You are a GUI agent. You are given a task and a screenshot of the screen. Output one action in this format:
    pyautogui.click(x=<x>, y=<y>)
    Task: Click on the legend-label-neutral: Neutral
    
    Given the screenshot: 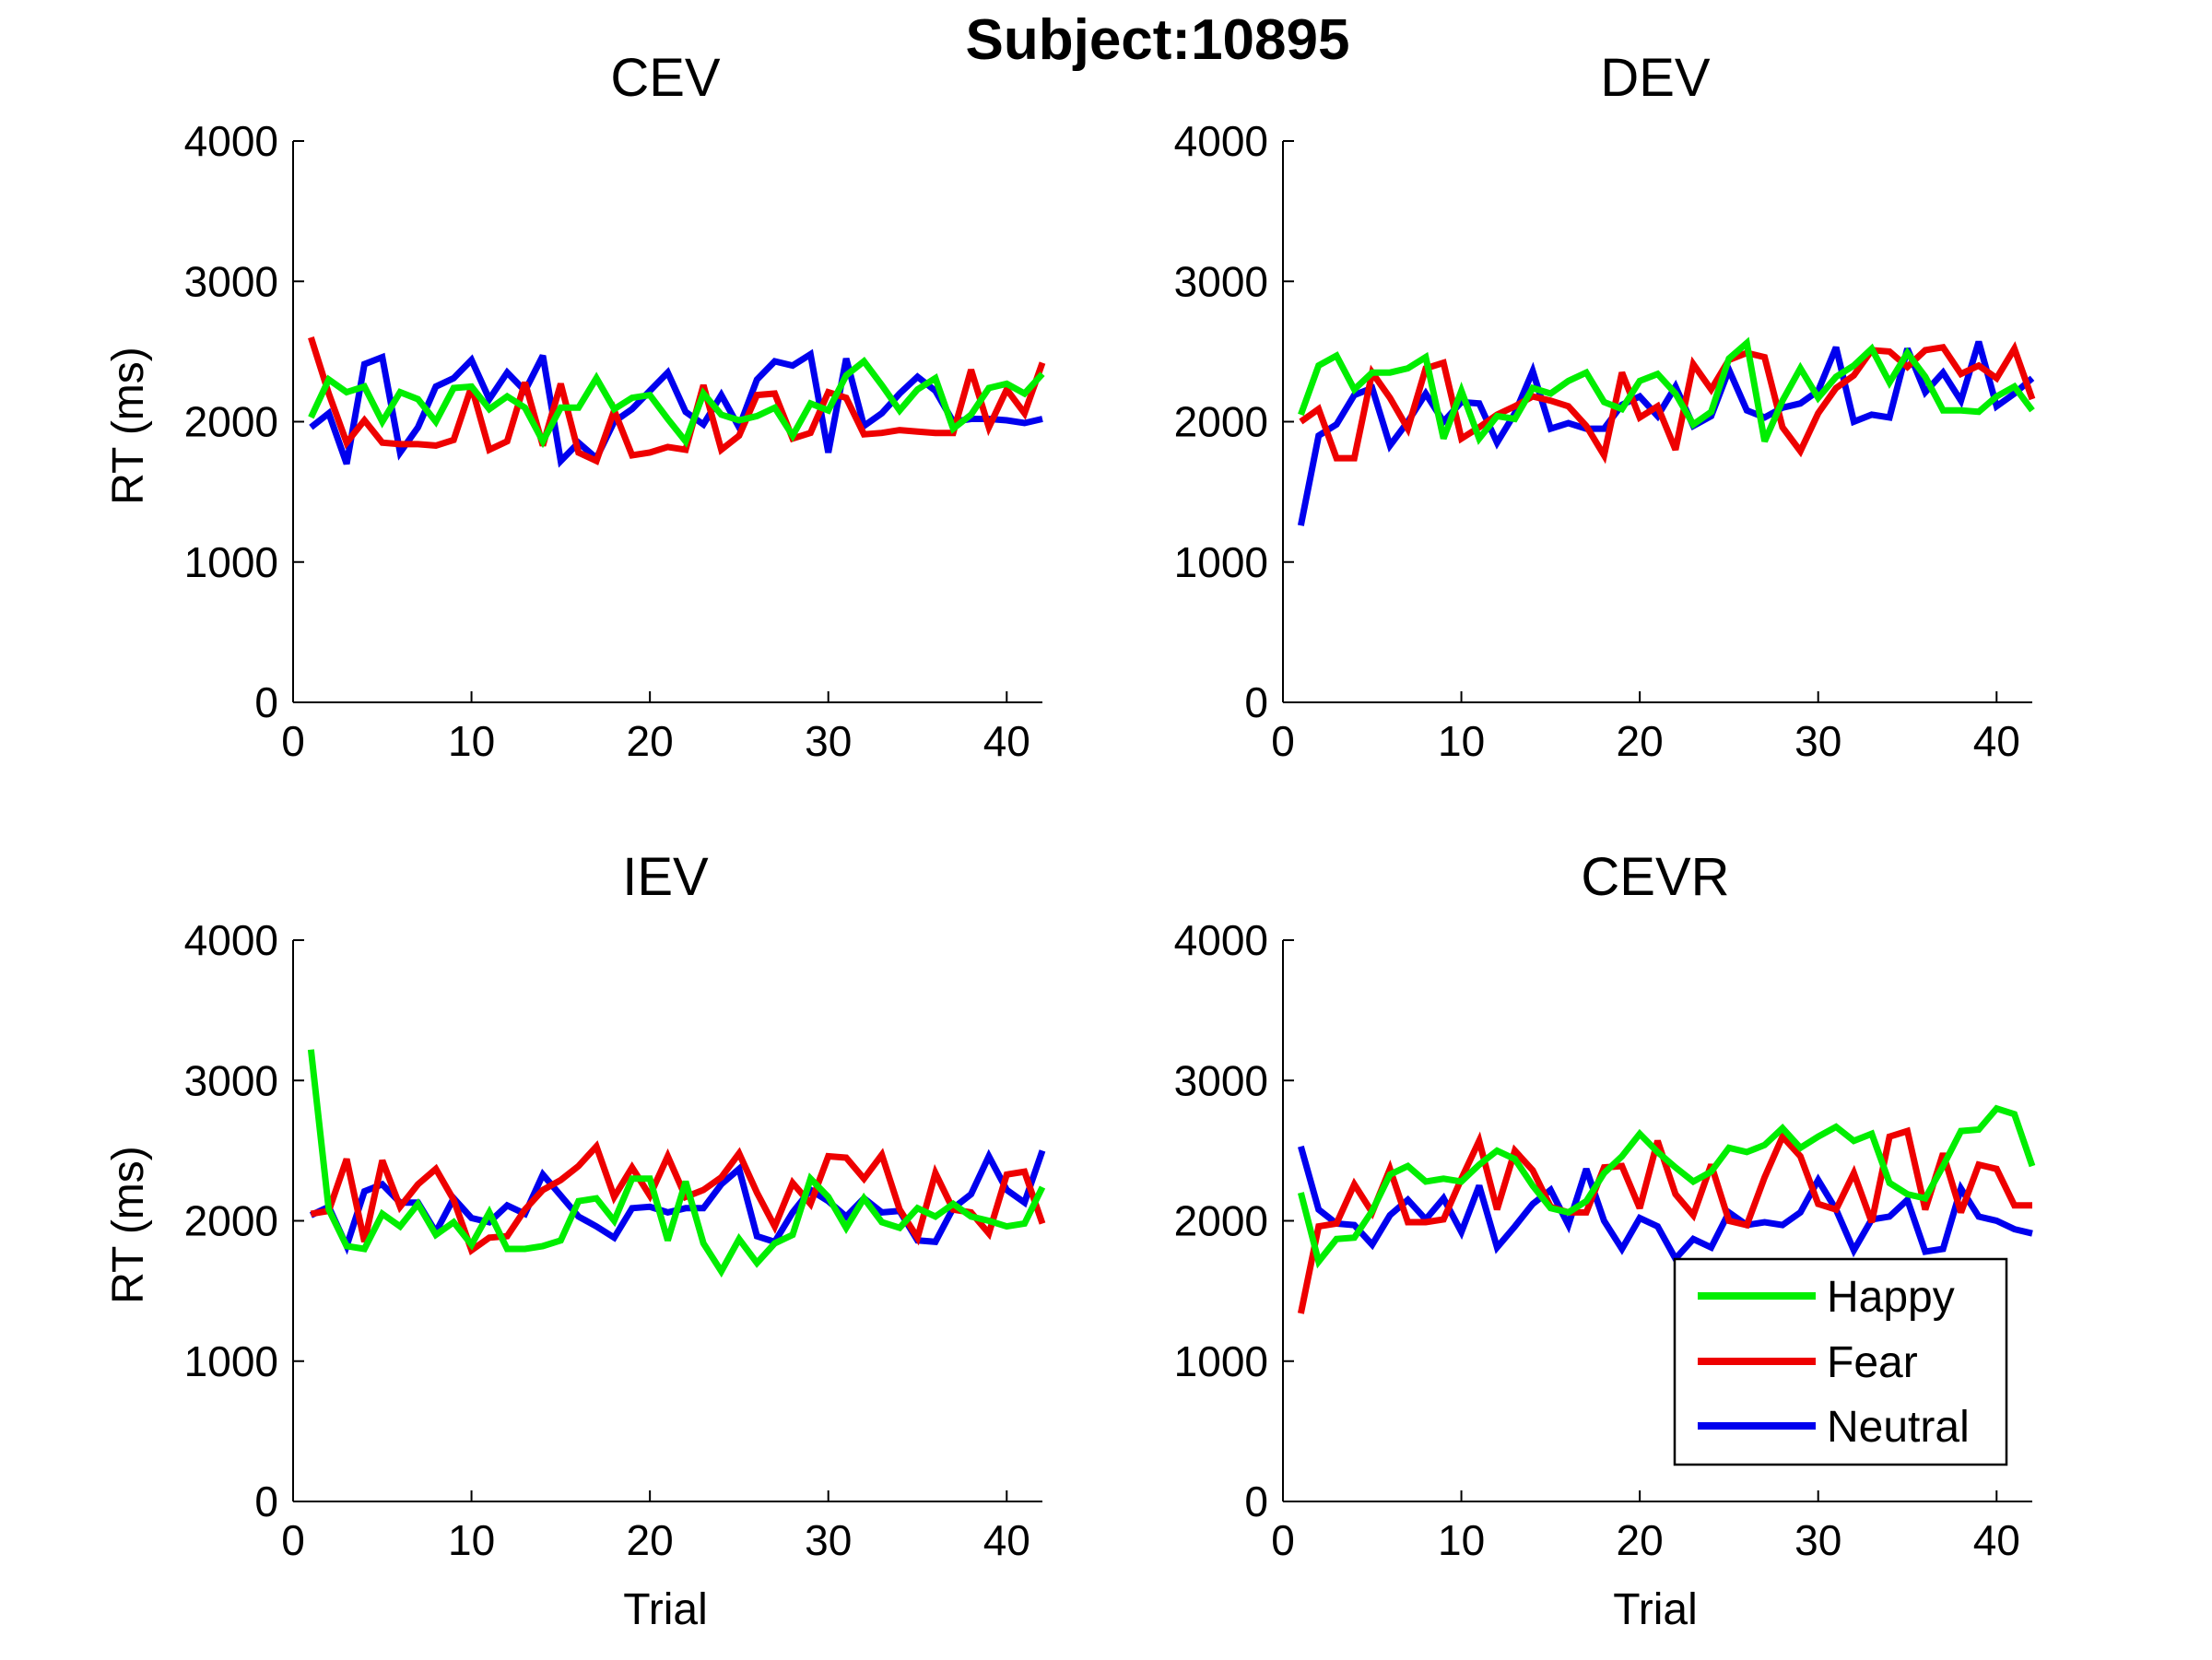 What is the action you would take?
    pyautogui.click(x=1898, y=1427)
    